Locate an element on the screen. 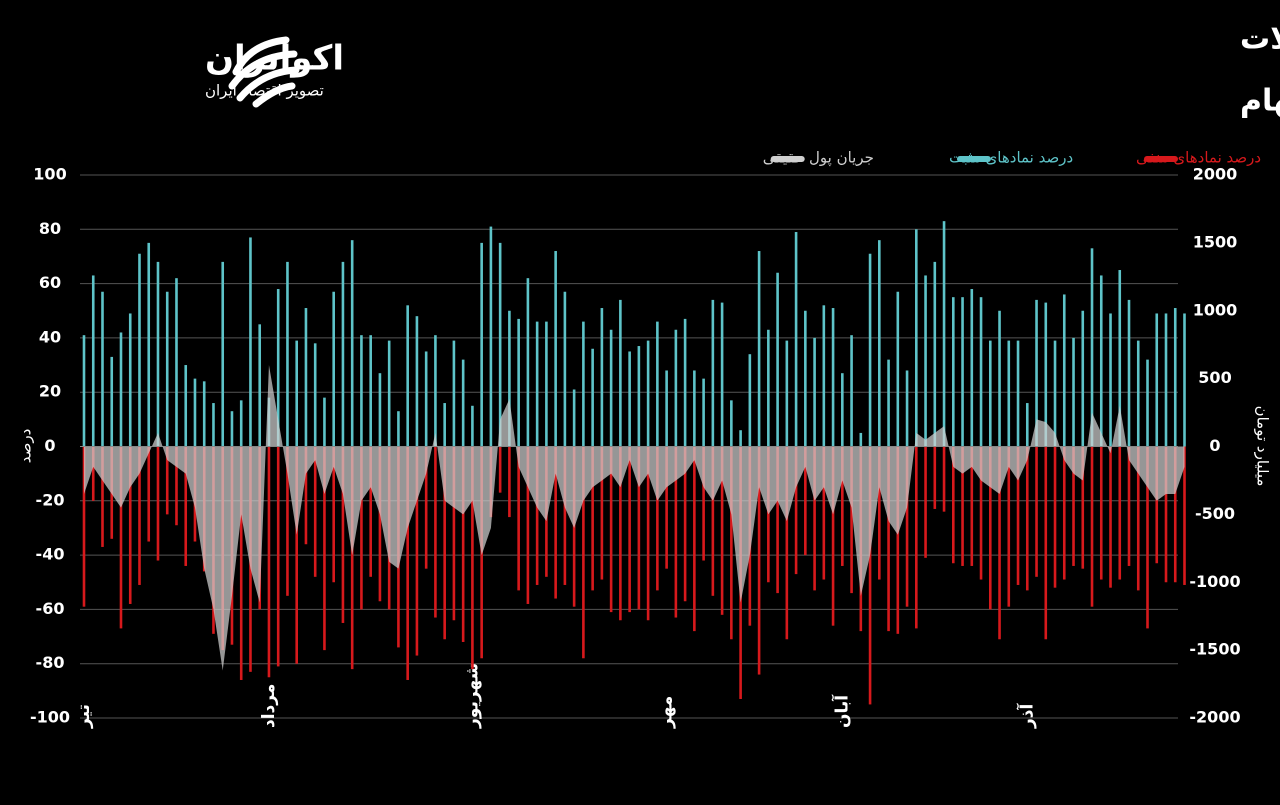 The width and height of the screenshot is (1280, 805). x-tick-label: آذر is located at coordinates (1026, 715).